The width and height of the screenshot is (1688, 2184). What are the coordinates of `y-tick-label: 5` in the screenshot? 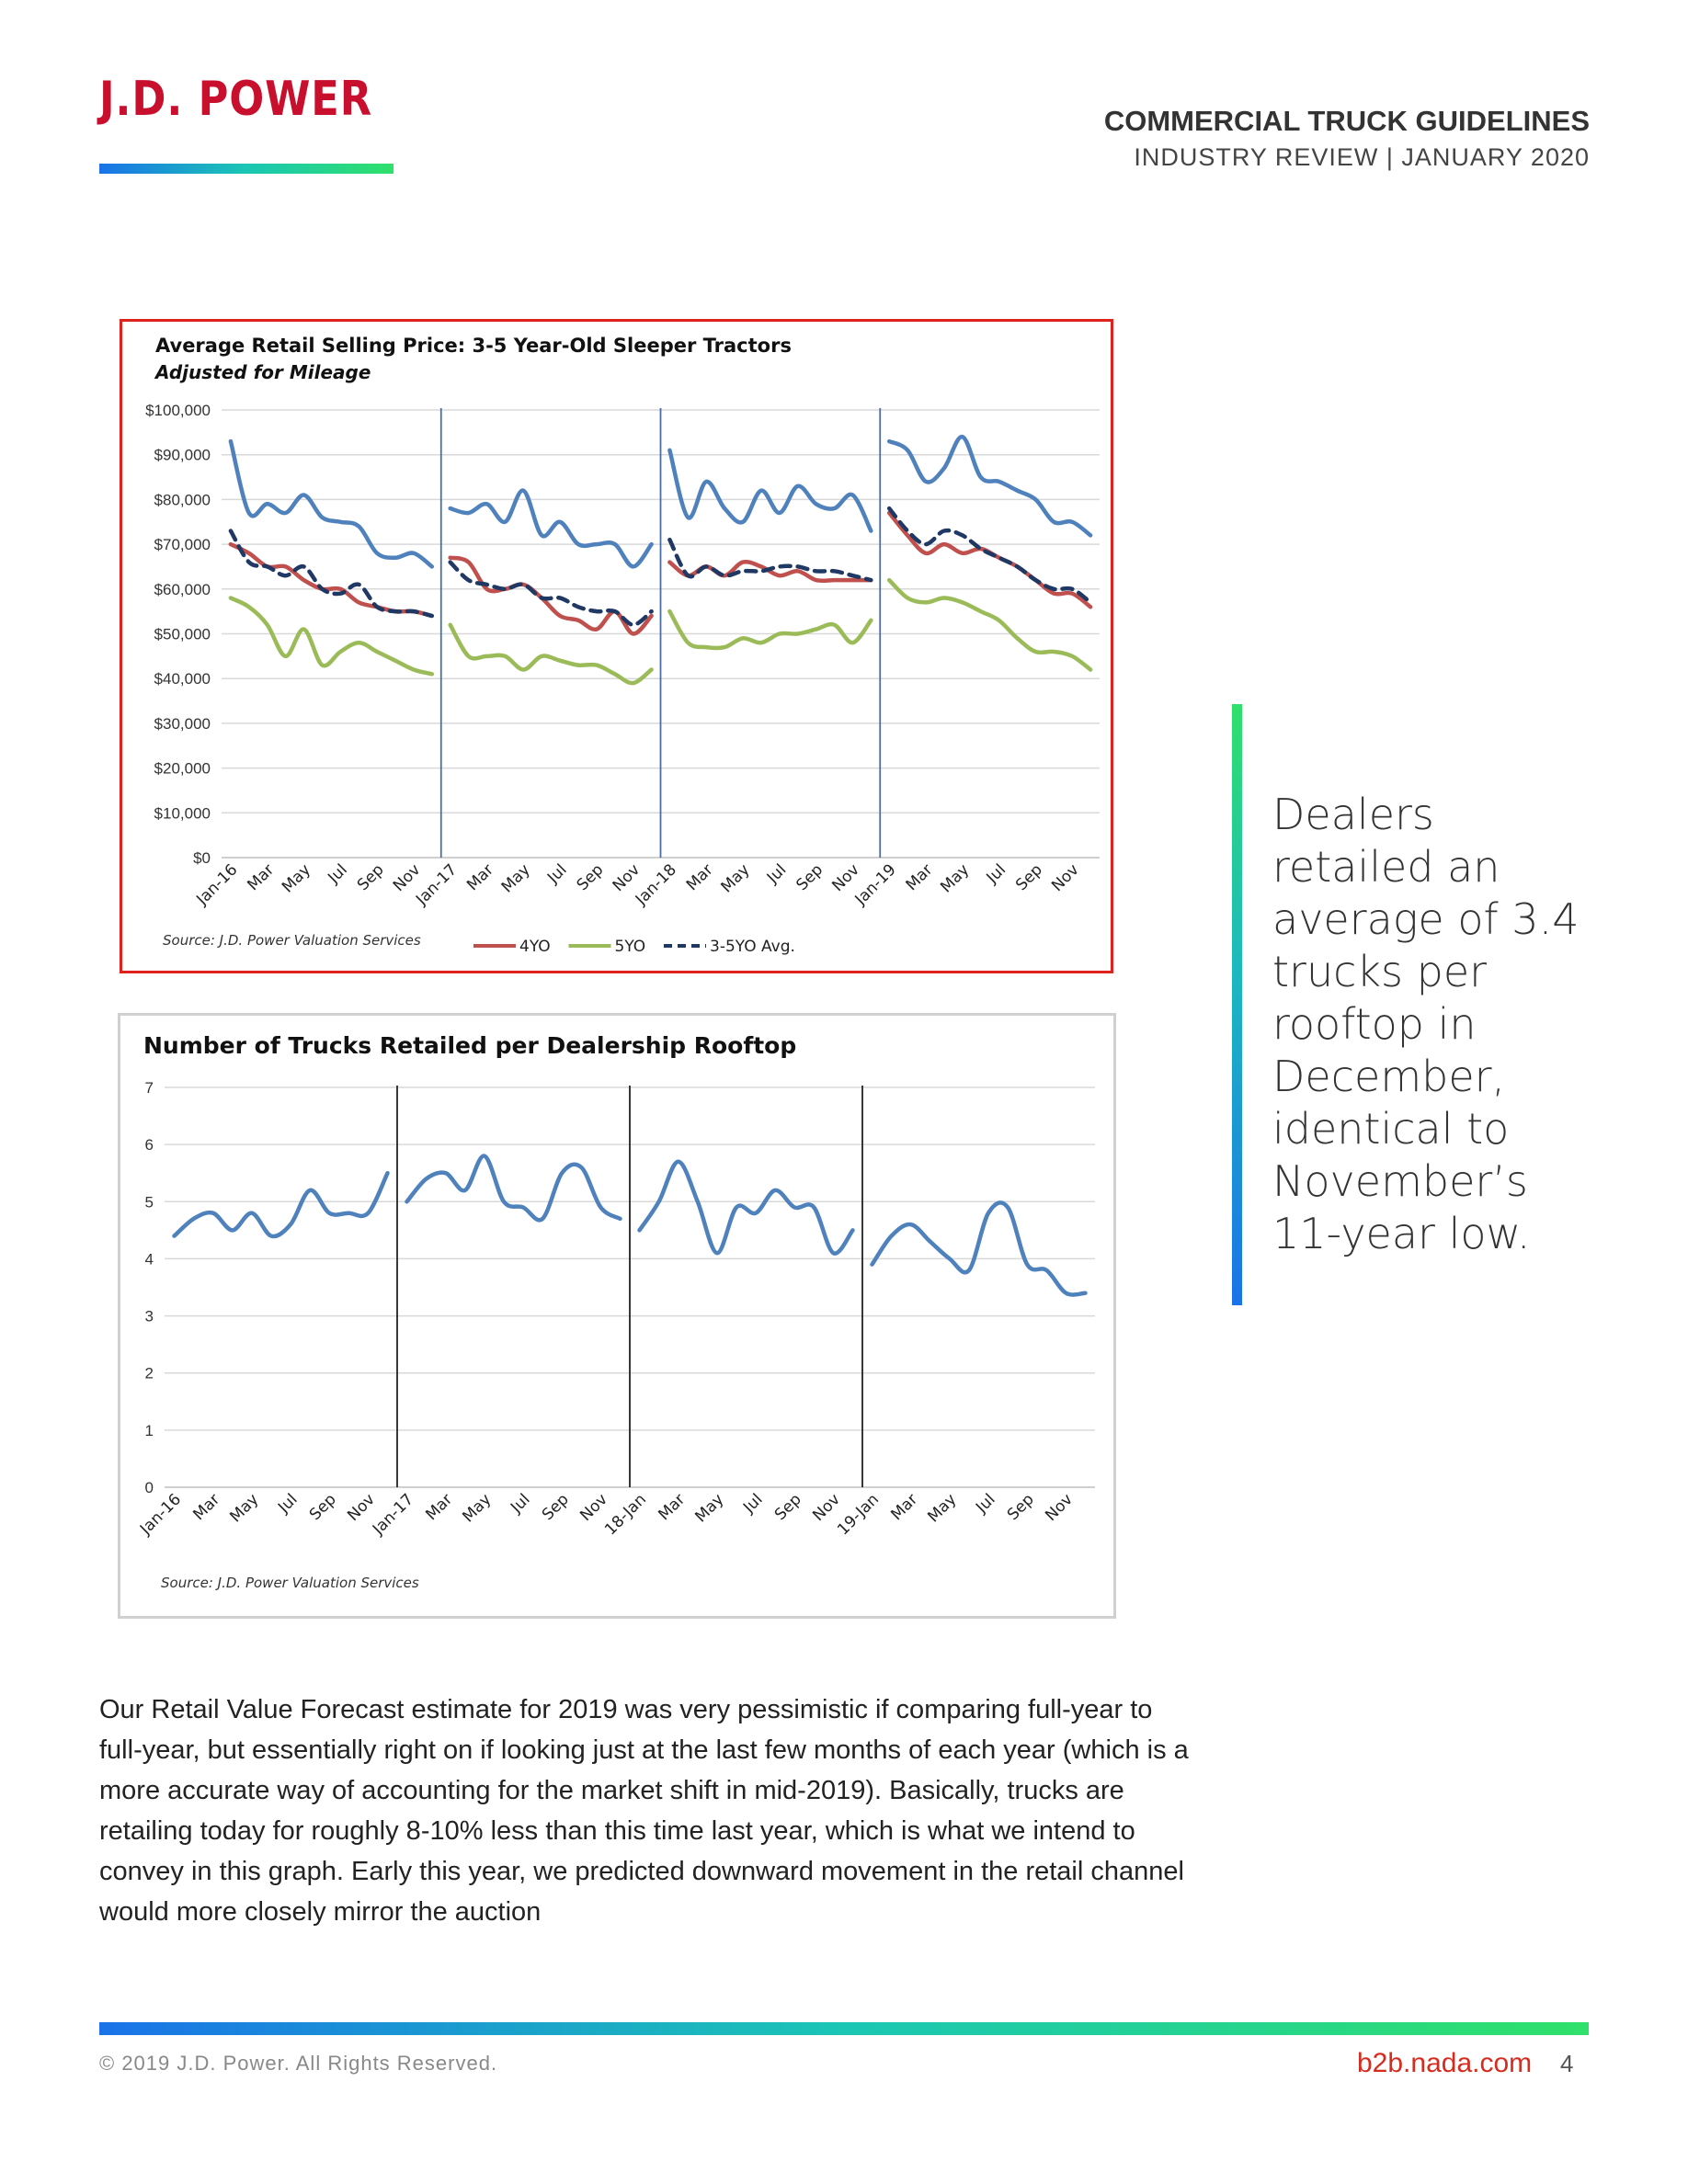 It's located at (150, 1202).